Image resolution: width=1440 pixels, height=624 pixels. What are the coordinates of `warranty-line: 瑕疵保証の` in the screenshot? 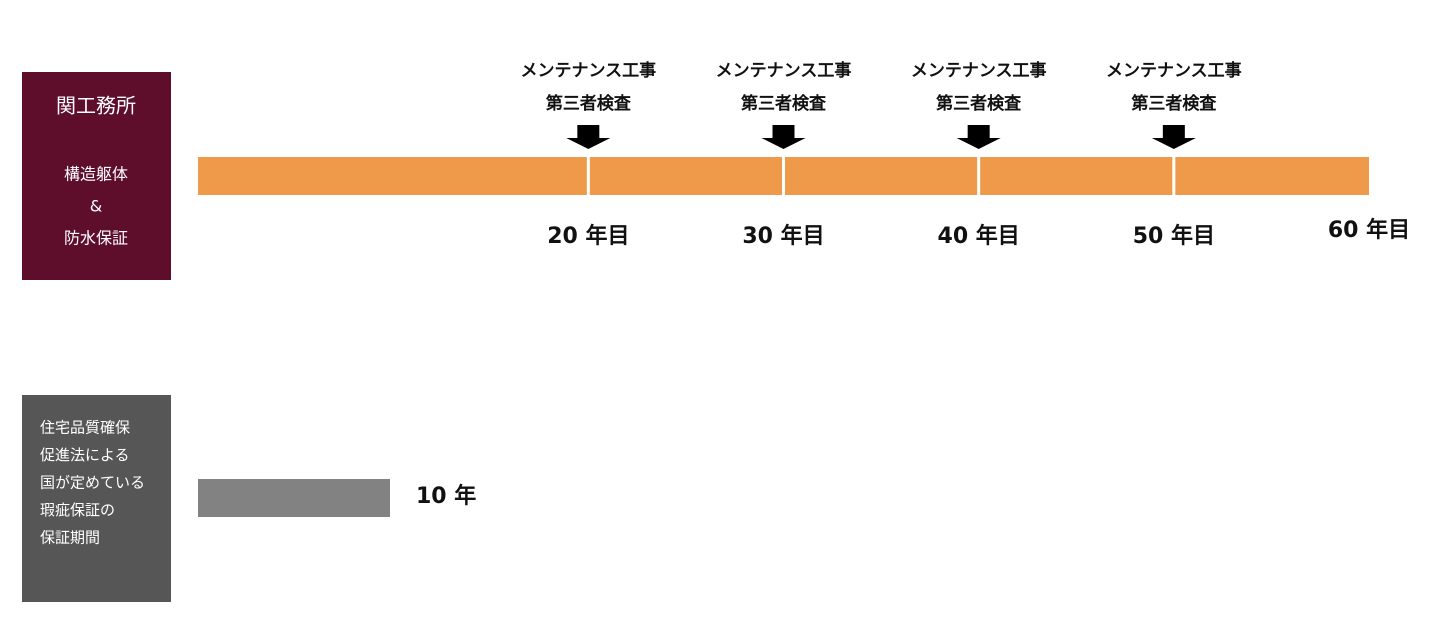 It's located at (77, 510).